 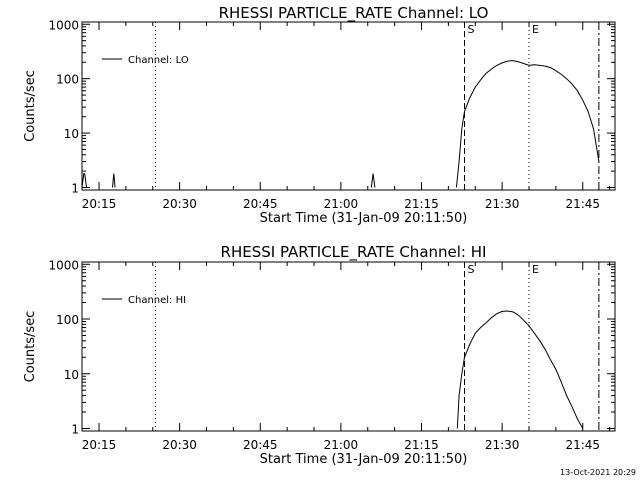 What do you see at coordinates (354, 252) in the screenshot?
I see `chart-title: RHESSI PARTICLE_RATE Channel: HI` at bounding box center [354, 252].